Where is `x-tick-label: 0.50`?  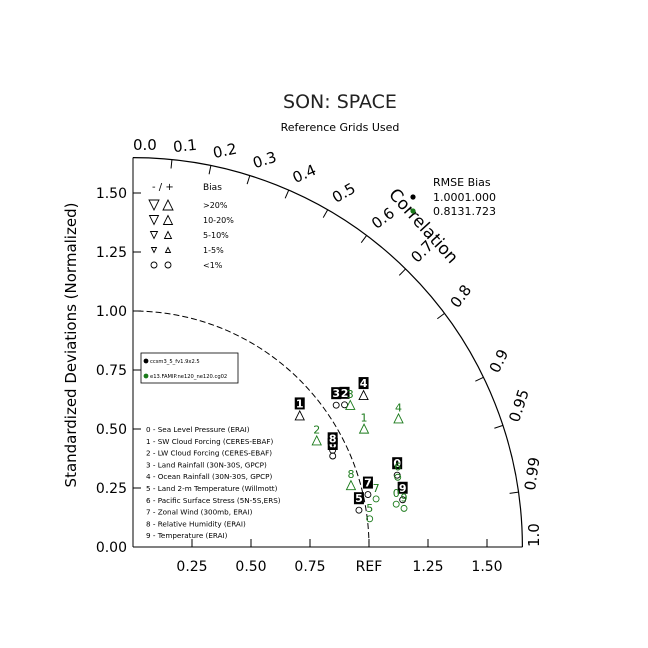 x-tick-label: 0.50 is located at coordinates (250, 567).